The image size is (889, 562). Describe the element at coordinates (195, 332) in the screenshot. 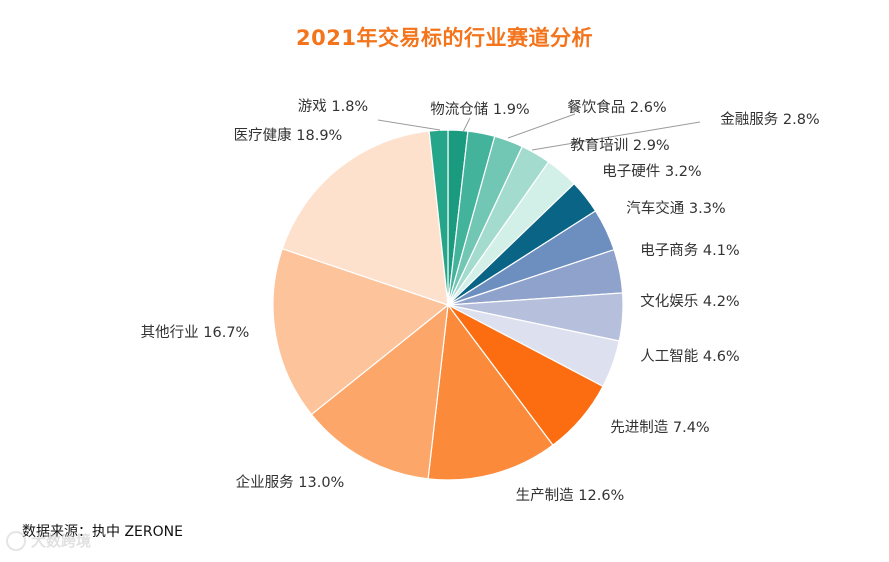

I see `slice-label-13: 其他行业 16.7%` at that location.